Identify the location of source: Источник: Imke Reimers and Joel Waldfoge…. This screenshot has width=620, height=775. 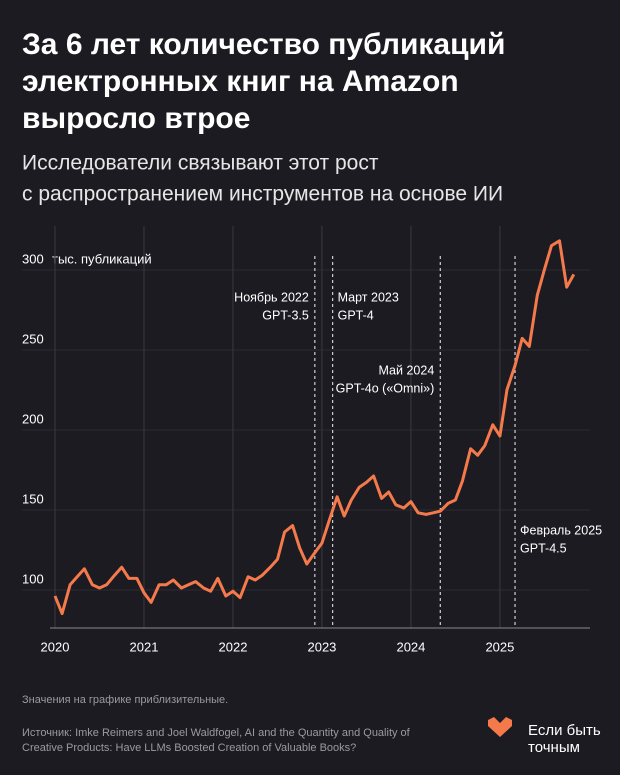
(216, 733).